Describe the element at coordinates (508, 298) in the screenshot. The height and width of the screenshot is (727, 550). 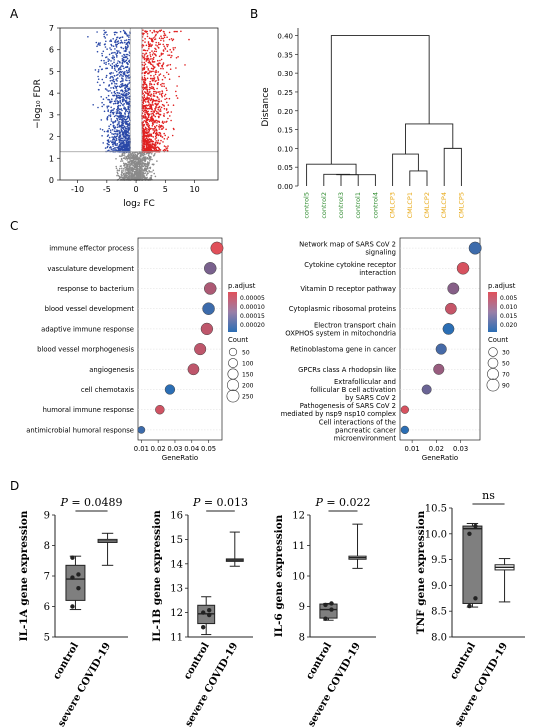
I see `legend-tick: 0.005` at that location.